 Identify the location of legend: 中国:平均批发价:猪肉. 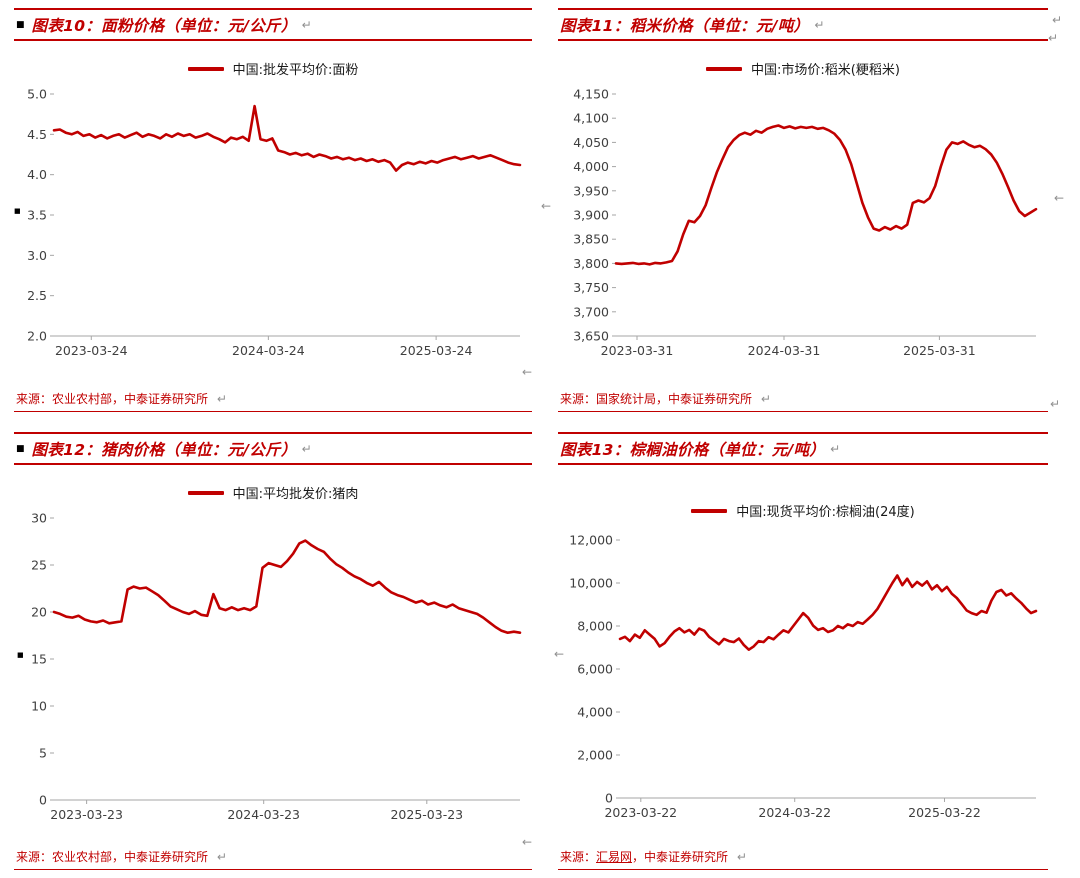
(273, 492).